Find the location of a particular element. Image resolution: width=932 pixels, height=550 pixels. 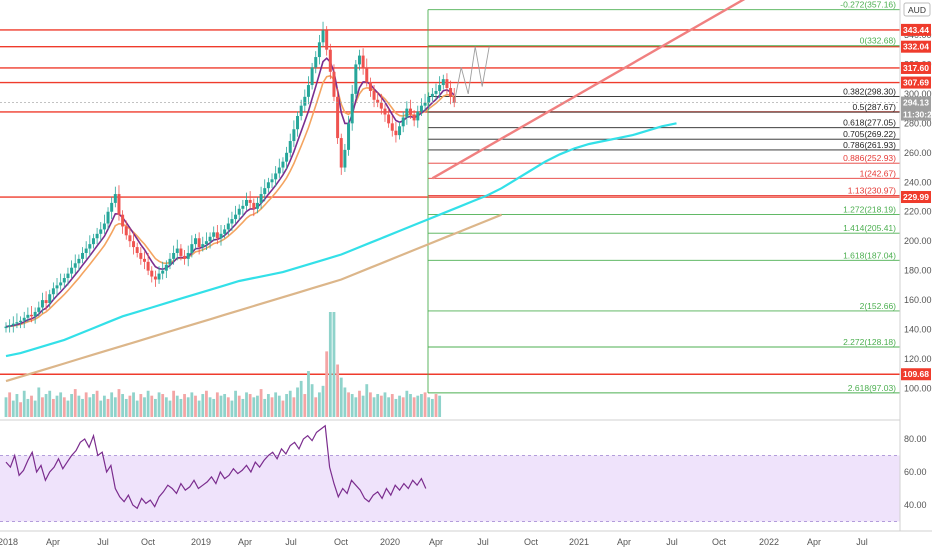

trendlines is located at coordinates (597, 90).